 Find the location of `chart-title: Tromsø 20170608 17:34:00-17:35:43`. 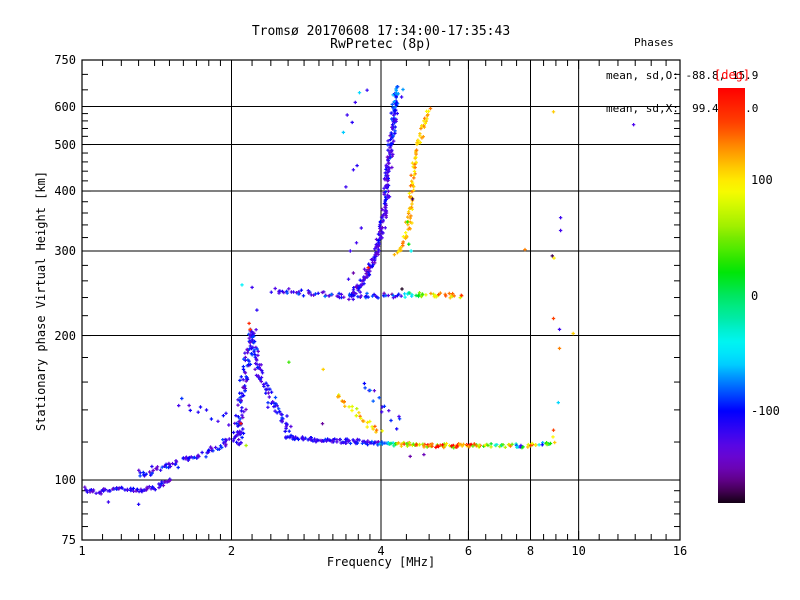

chart-title: Tromsø 20170608 17:34:00-17:35:43 is located at coordinates (381, 31).